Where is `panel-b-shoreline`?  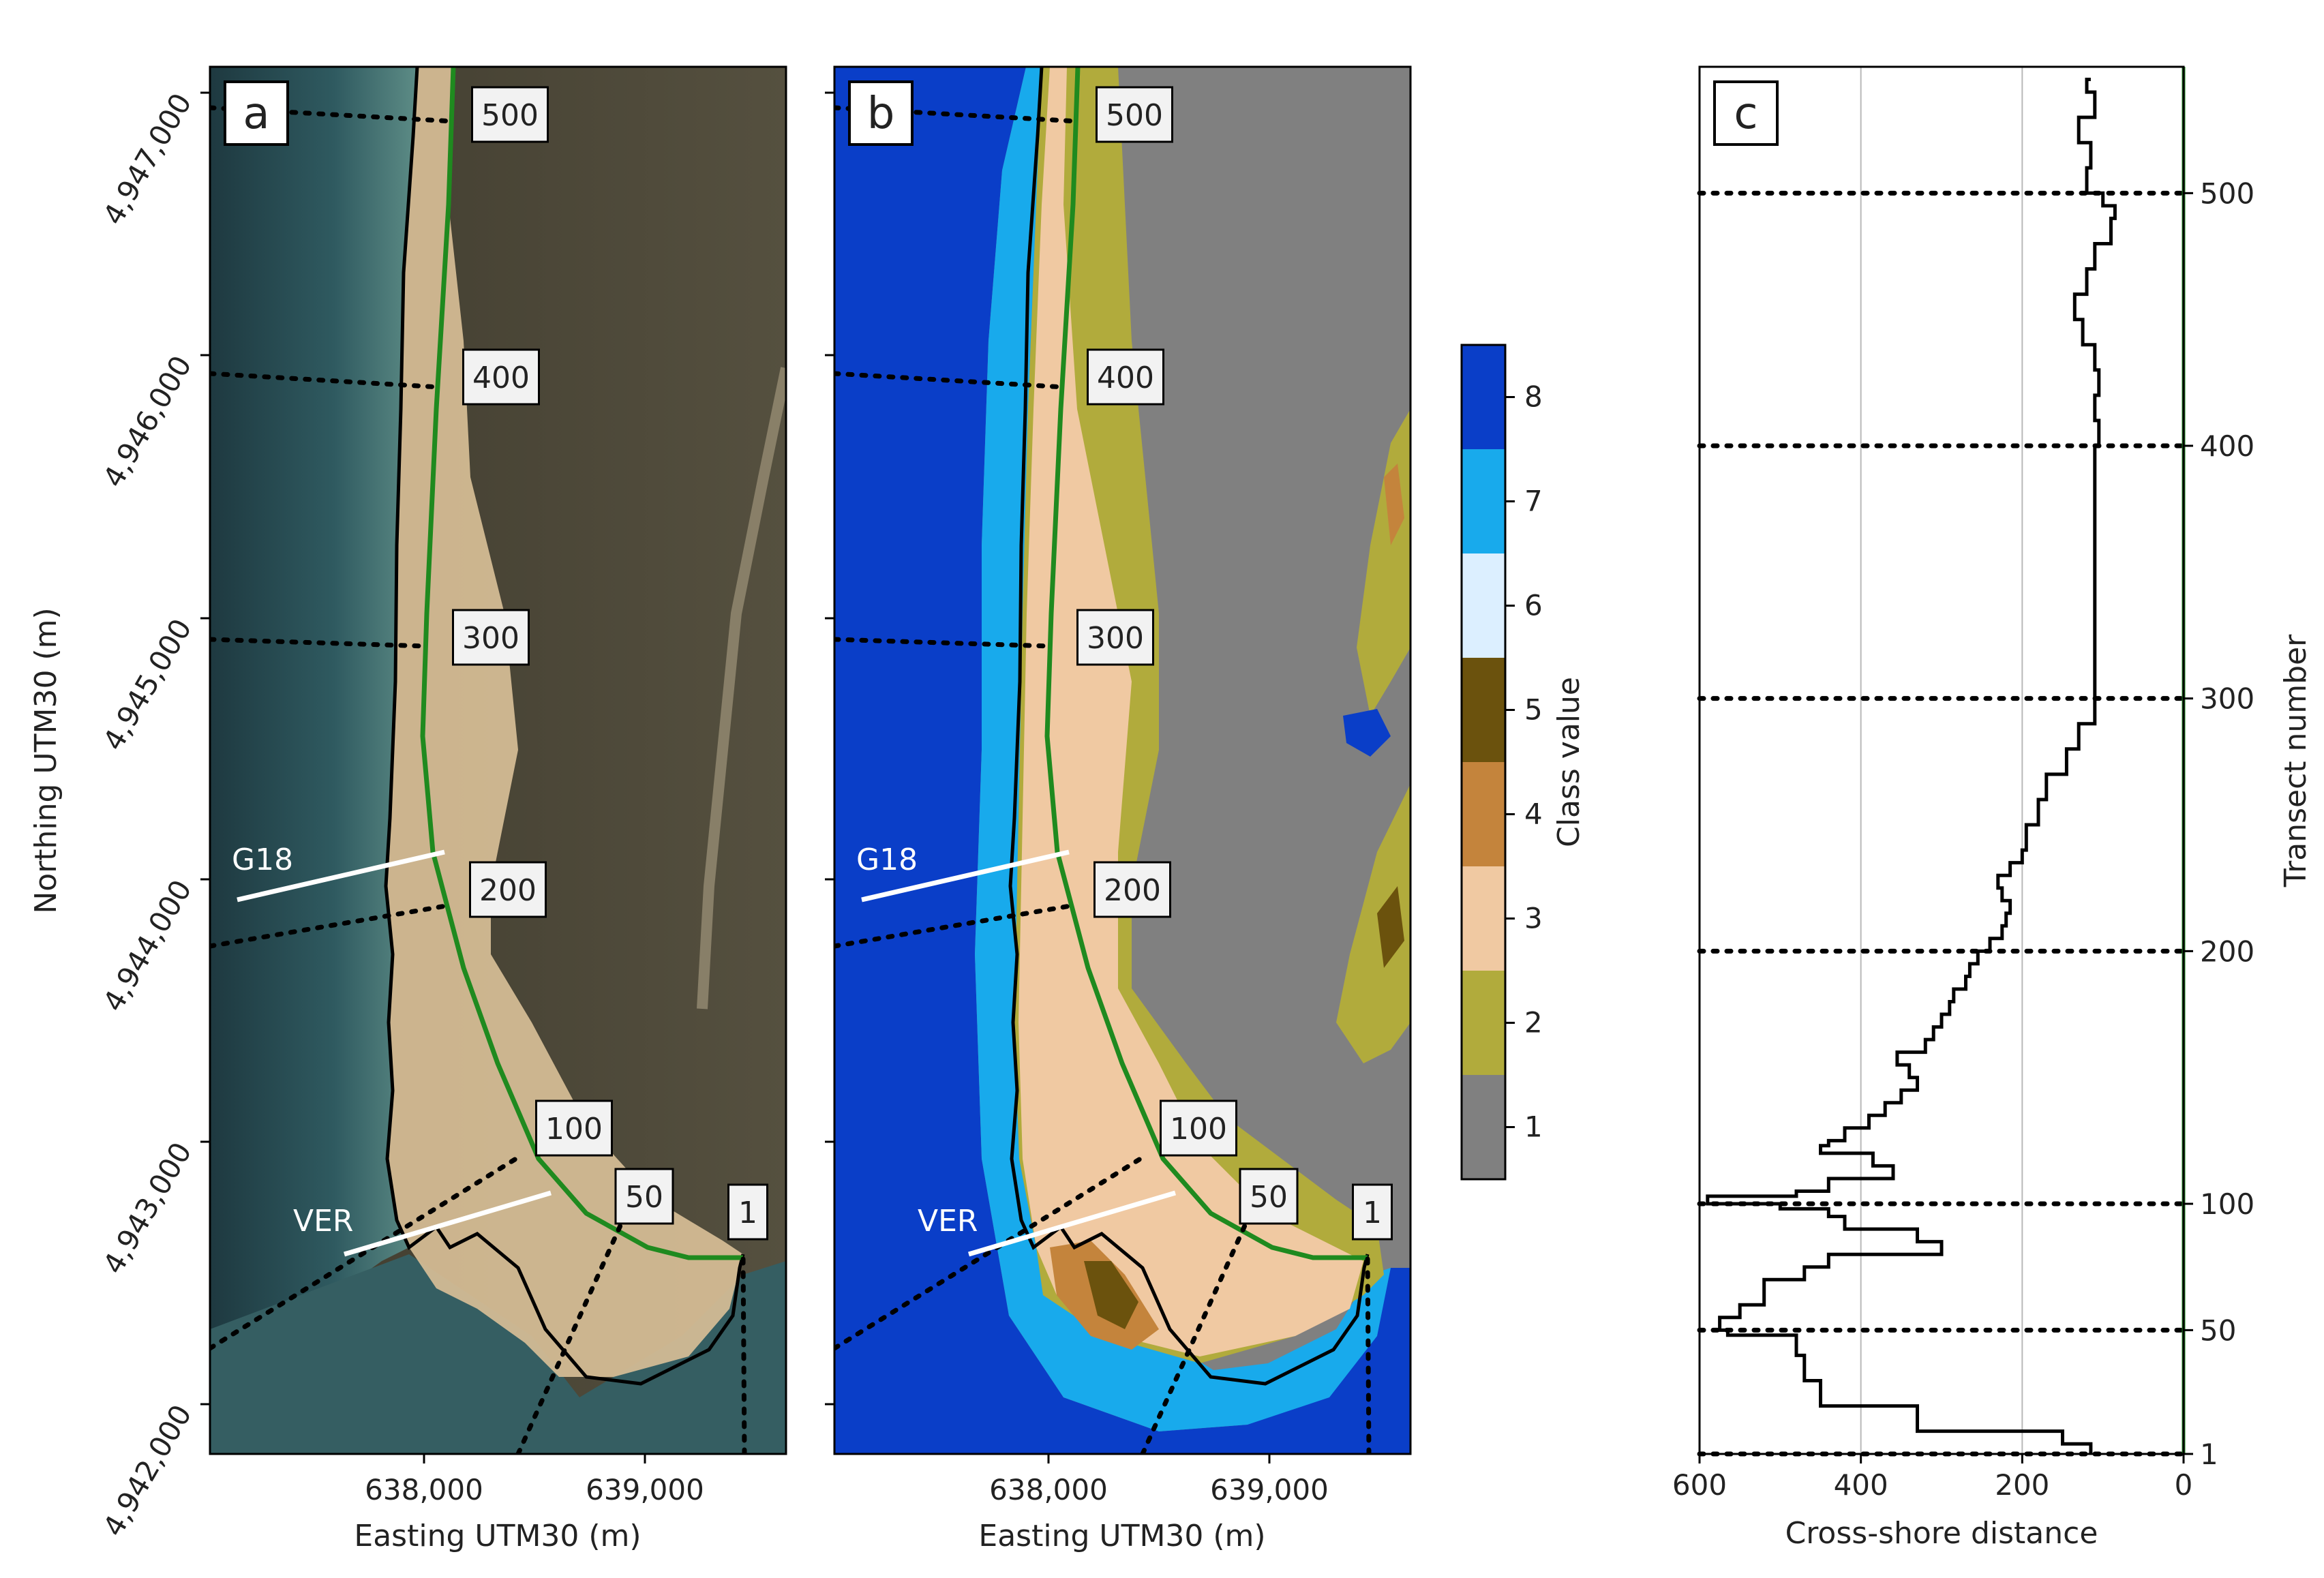 panel-b-shoreline is located at coordinates (1189, 726).